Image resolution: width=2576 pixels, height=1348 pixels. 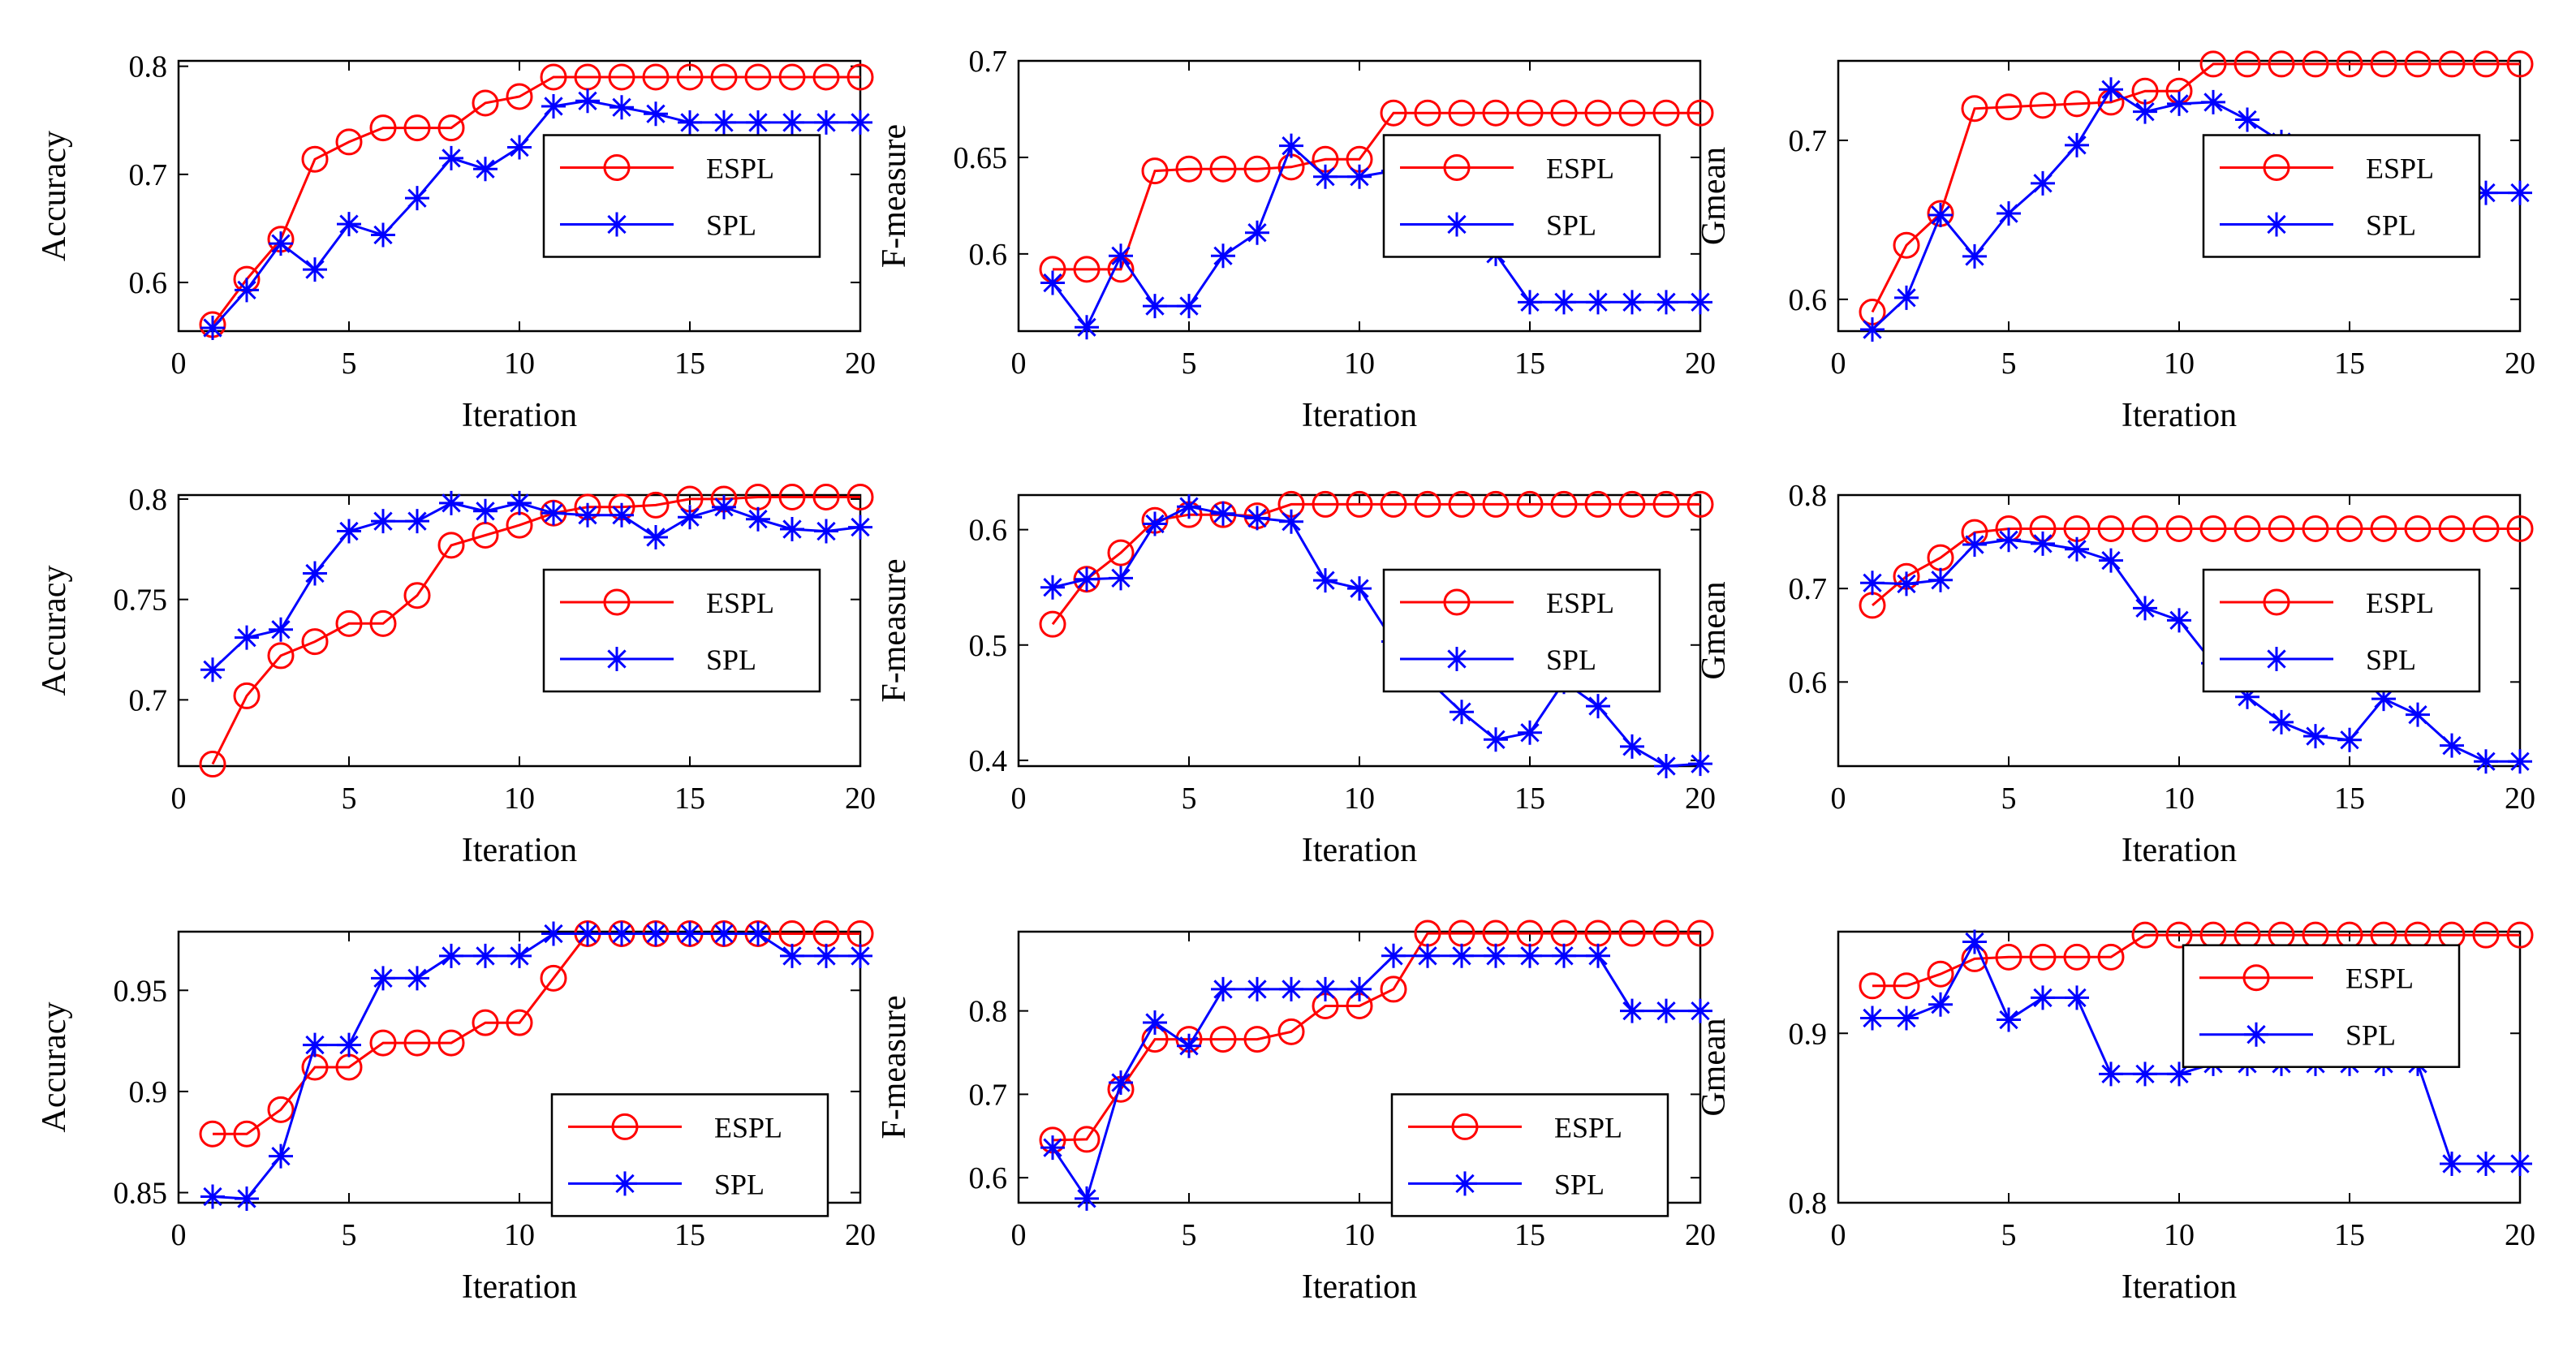 I want to click on chart-panel: 0 5 10 15 20 0.8 0.9 Iteration Gmean ESPL SPL, so click(x=2115, y=1113).